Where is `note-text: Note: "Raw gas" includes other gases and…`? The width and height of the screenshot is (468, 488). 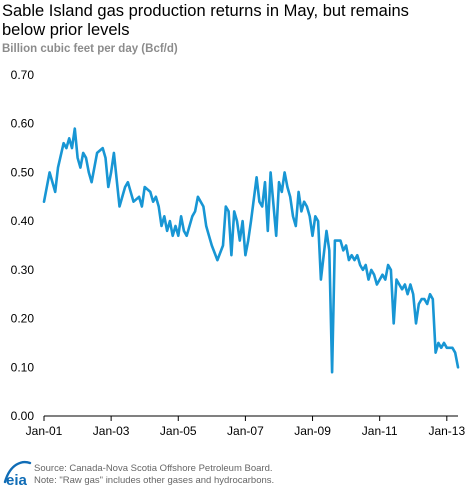 note-text: Note: "Raw gas" includes other gases and… is located at coordinates (154, 480).